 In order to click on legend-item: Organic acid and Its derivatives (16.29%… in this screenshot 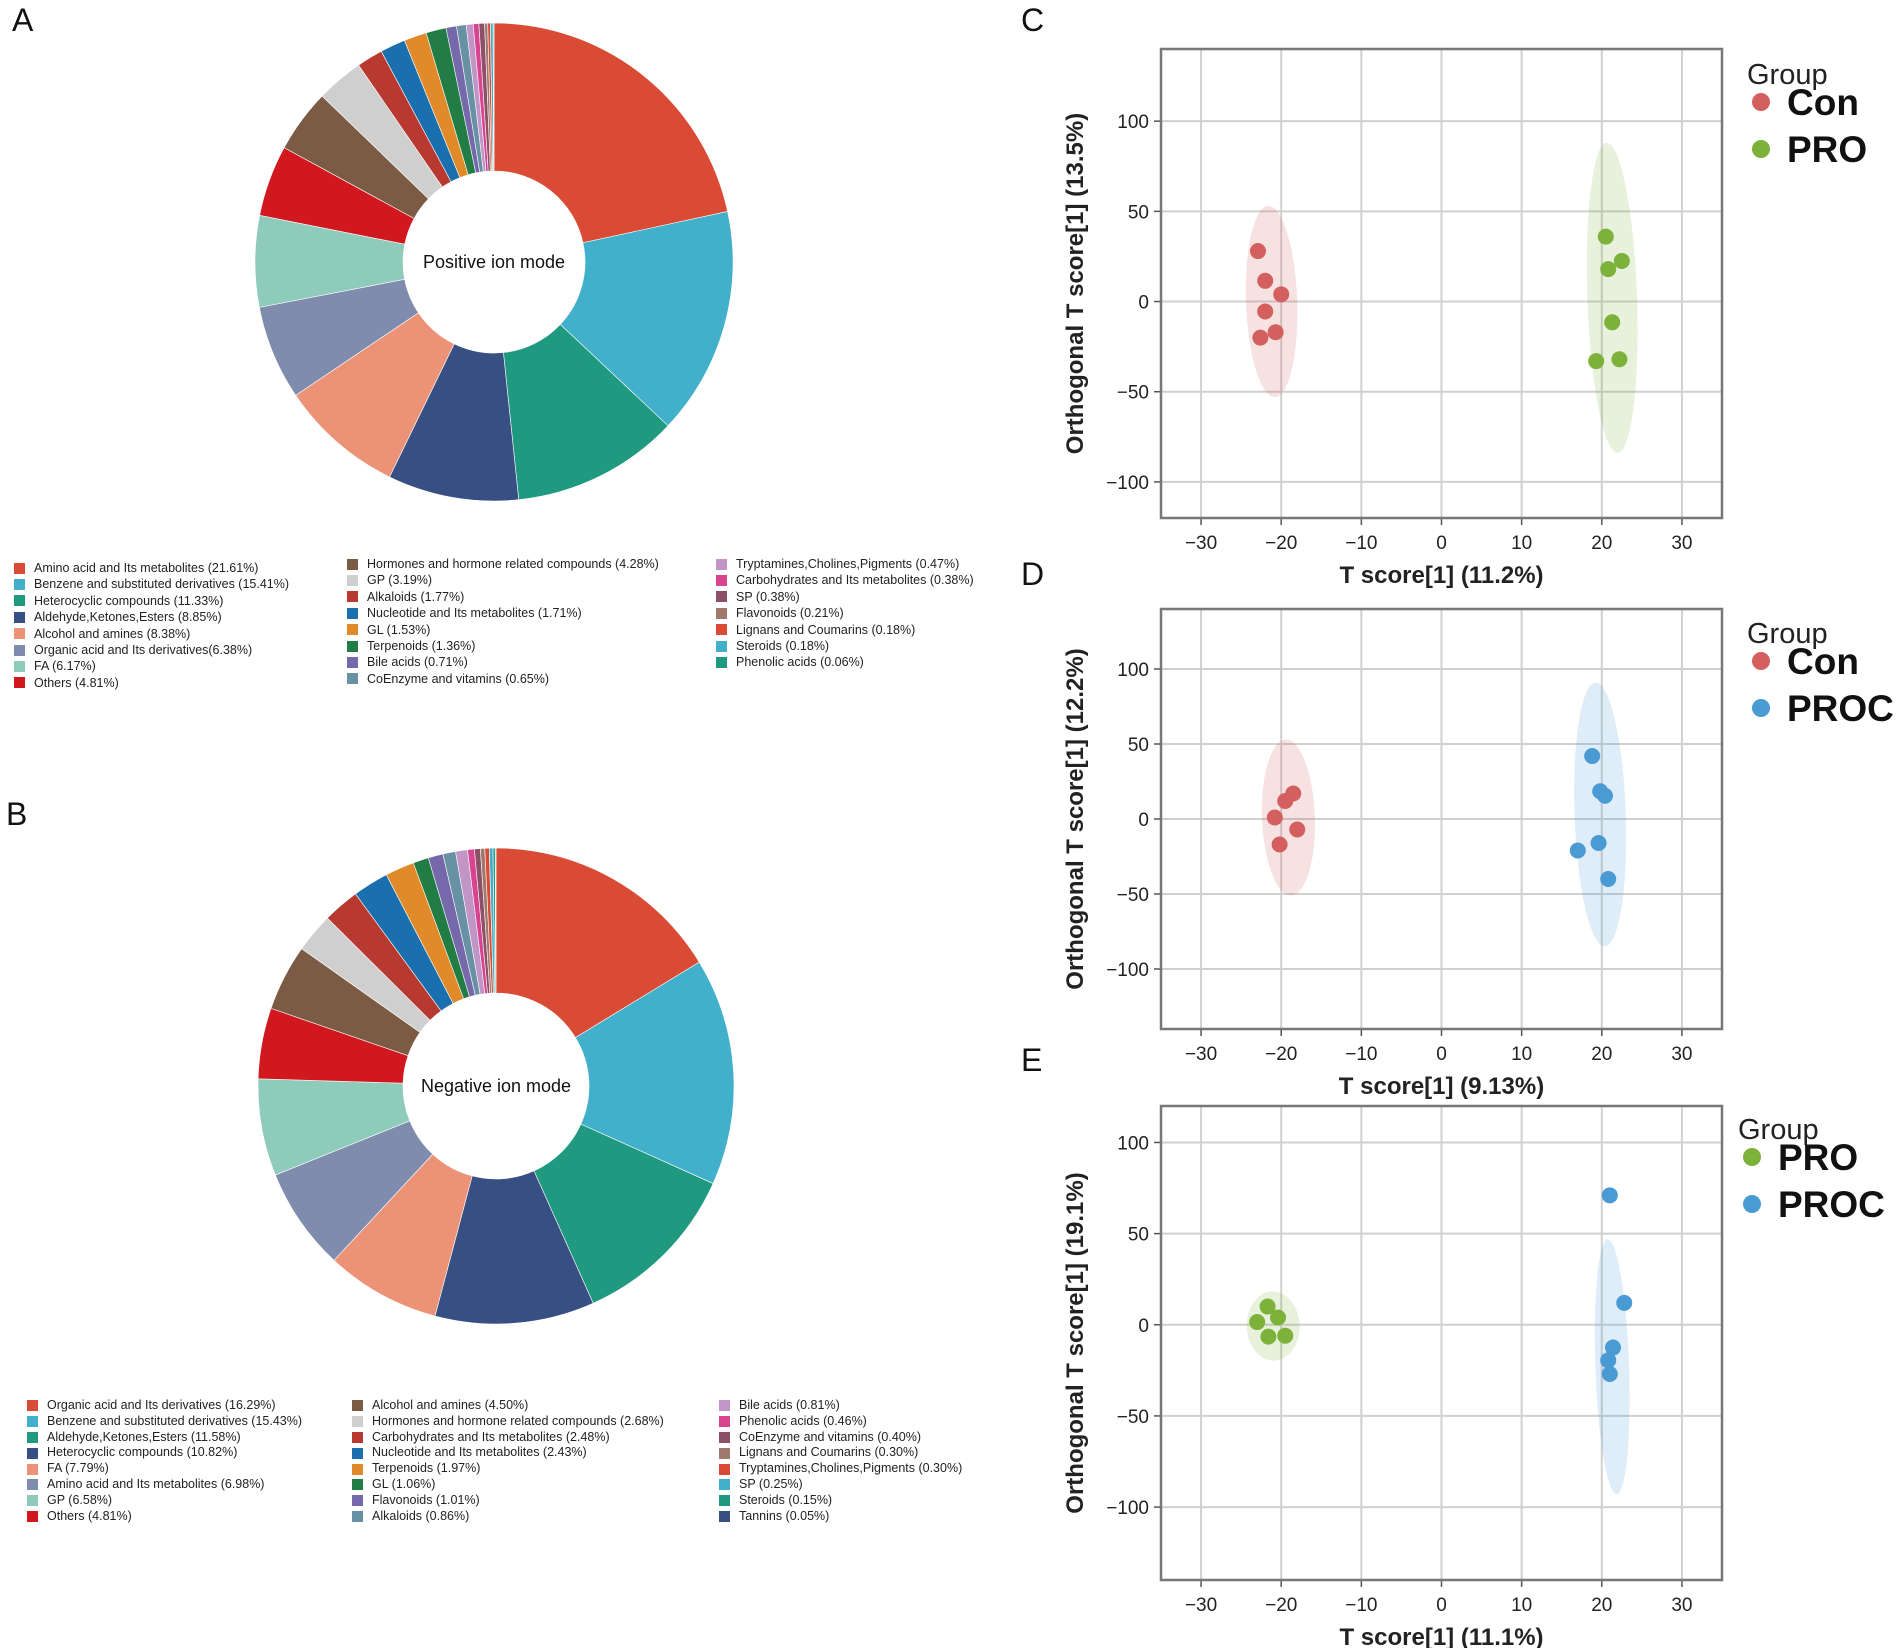, I will do `click(164, 1406)`.